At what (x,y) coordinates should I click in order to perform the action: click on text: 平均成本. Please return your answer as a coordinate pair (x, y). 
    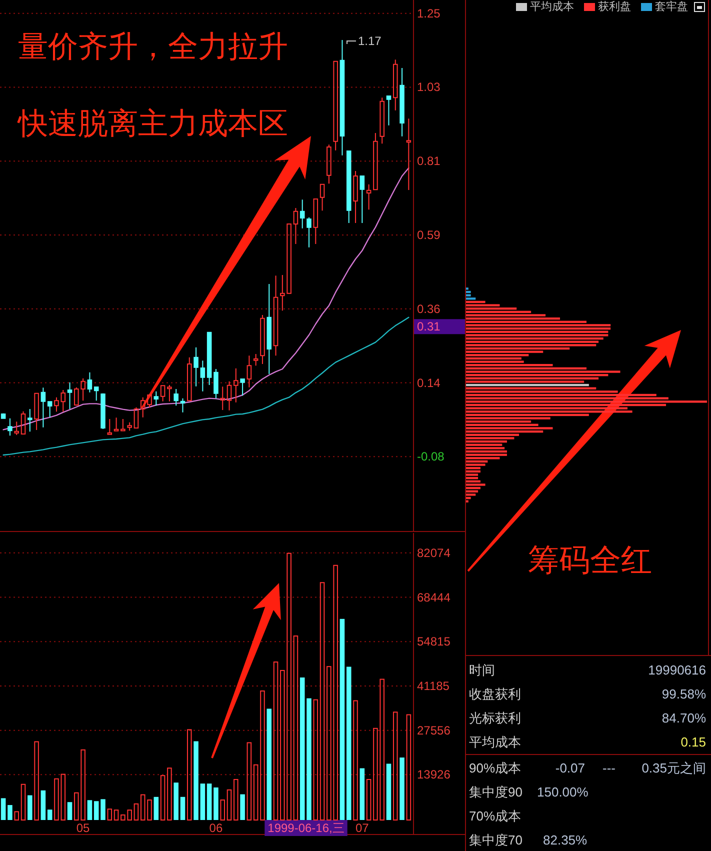
    Looking at the image, I should click on (495, 742).